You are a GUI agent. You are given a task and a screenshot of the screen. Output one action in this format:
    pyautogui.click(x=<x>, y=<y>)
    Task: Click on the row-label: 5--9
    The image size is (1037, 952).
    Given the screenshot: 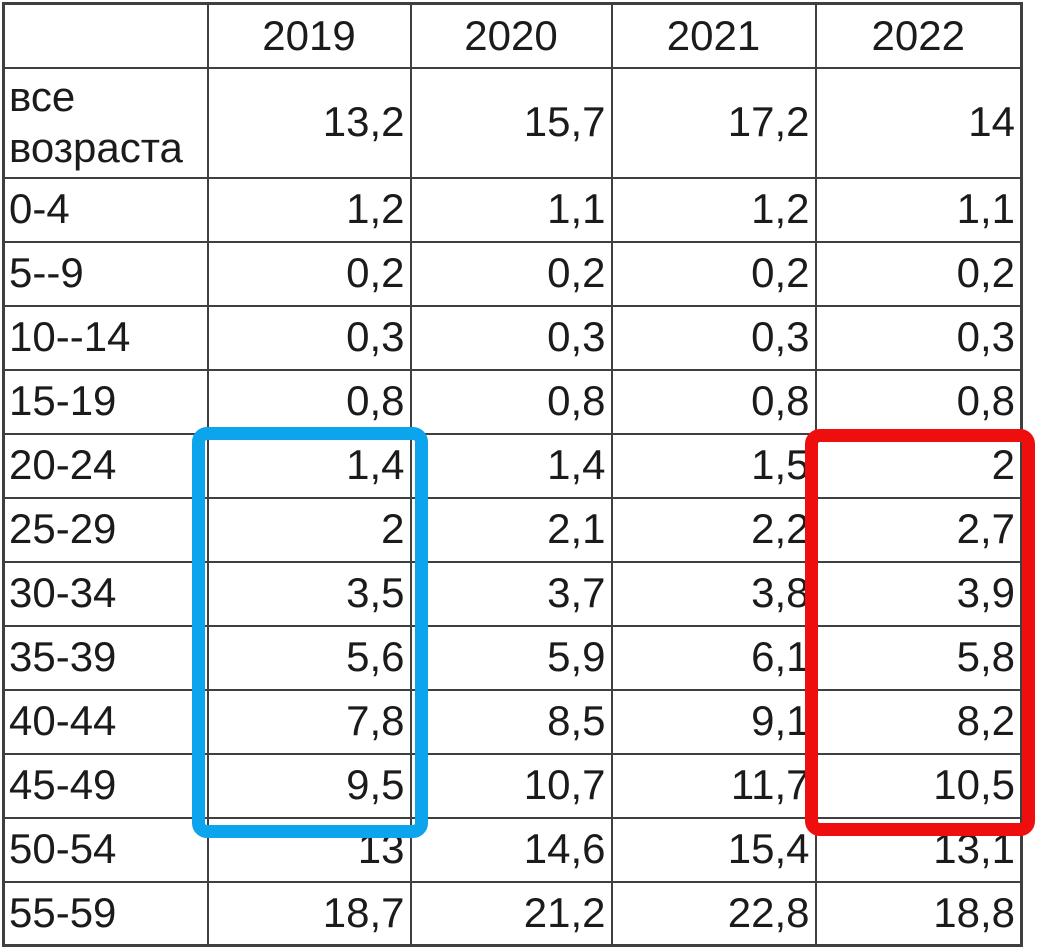 What is the action you would take?
    pyautogui.click(x=105, y=273)
    